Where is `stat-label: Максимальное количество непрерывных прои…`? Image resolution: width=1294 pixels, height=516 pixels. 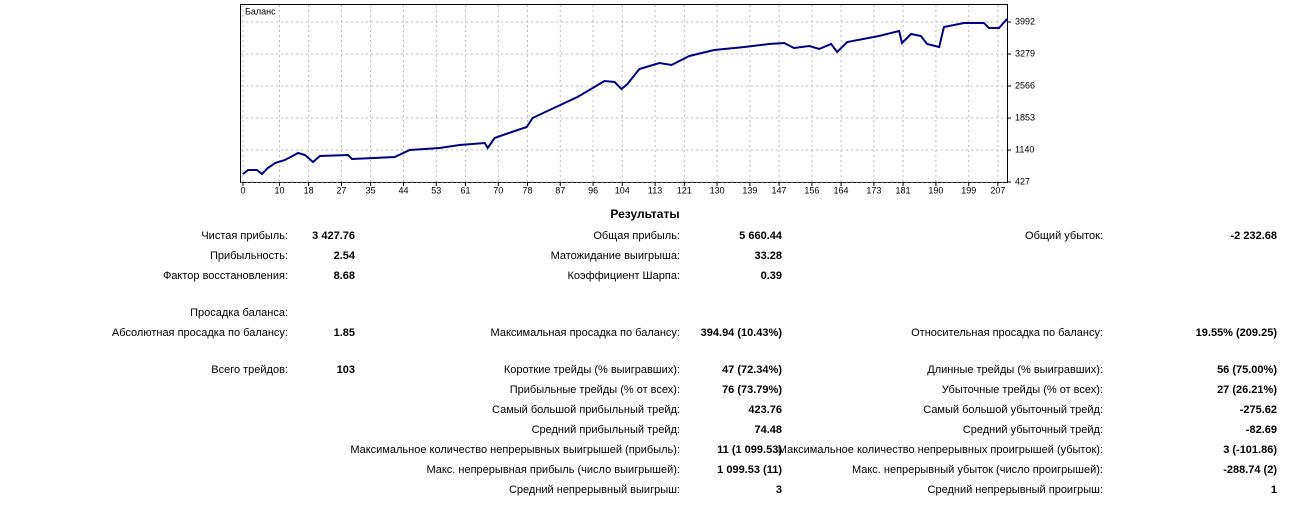 stat-label: Максимальное количество непрерывных прои… is located at coordinates (940, 450).